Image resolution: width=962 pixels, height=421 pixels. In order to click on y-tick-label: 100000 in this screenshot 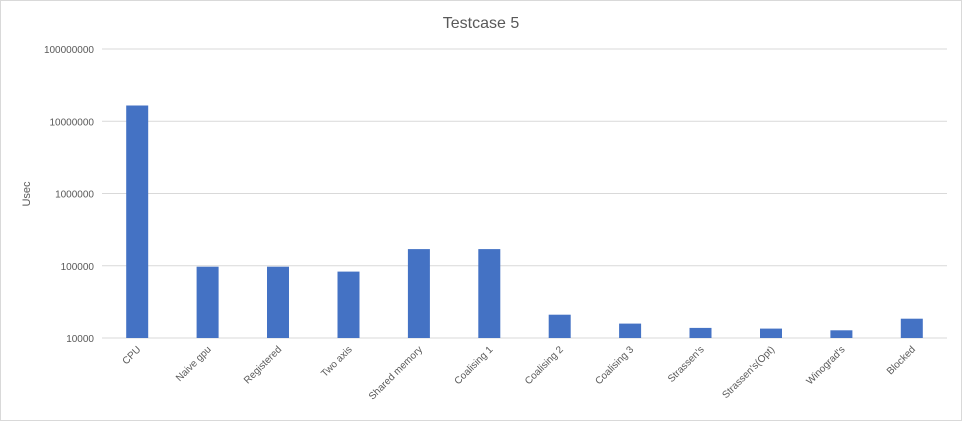, I will do `click(78, 267)`.